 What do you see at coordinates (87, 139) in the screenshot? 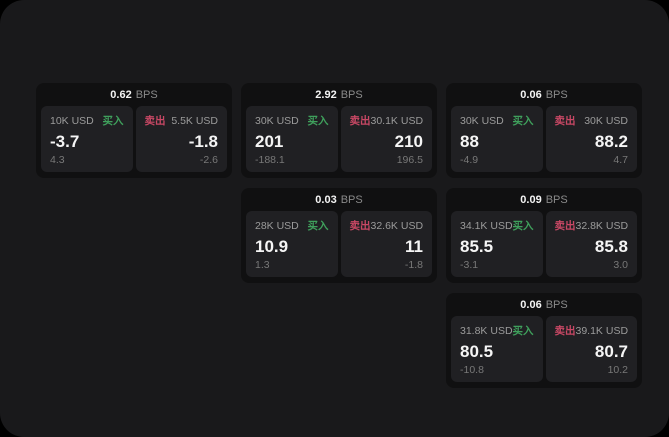
I see `buy-quote-panel: 10K USD 买入 -3.7 4.3` at bounding box center [87, 139].